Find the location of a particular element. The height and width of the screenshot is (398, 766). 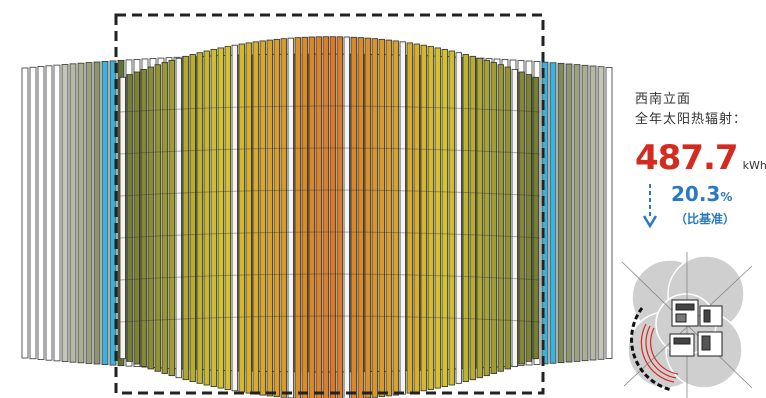

info-panel: 西南立面 全年太阳热辐射： 487.7 kWh/m2 20.3% （比基准） is located at coordinates (700, 162).